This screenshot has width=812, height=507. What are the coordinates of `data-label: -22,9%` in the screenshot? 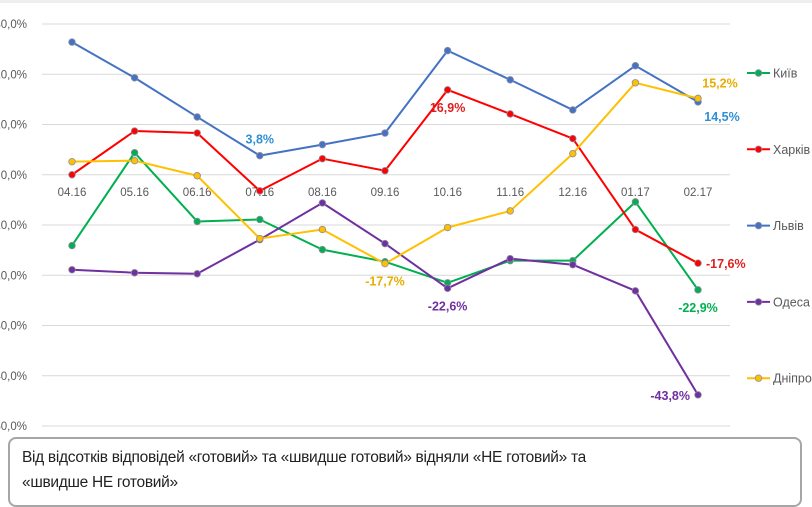 It's located at (698, 308).